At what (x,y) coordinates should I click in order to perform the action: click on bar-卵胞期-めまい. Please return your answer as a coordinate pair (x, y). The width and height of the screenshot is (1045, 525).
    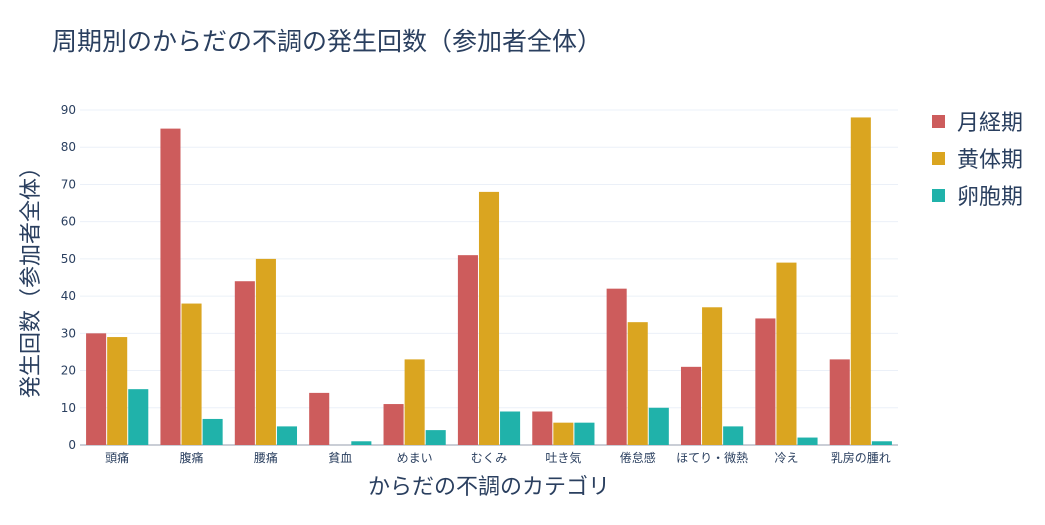
    Looking at the image, I should click on (435, 437).